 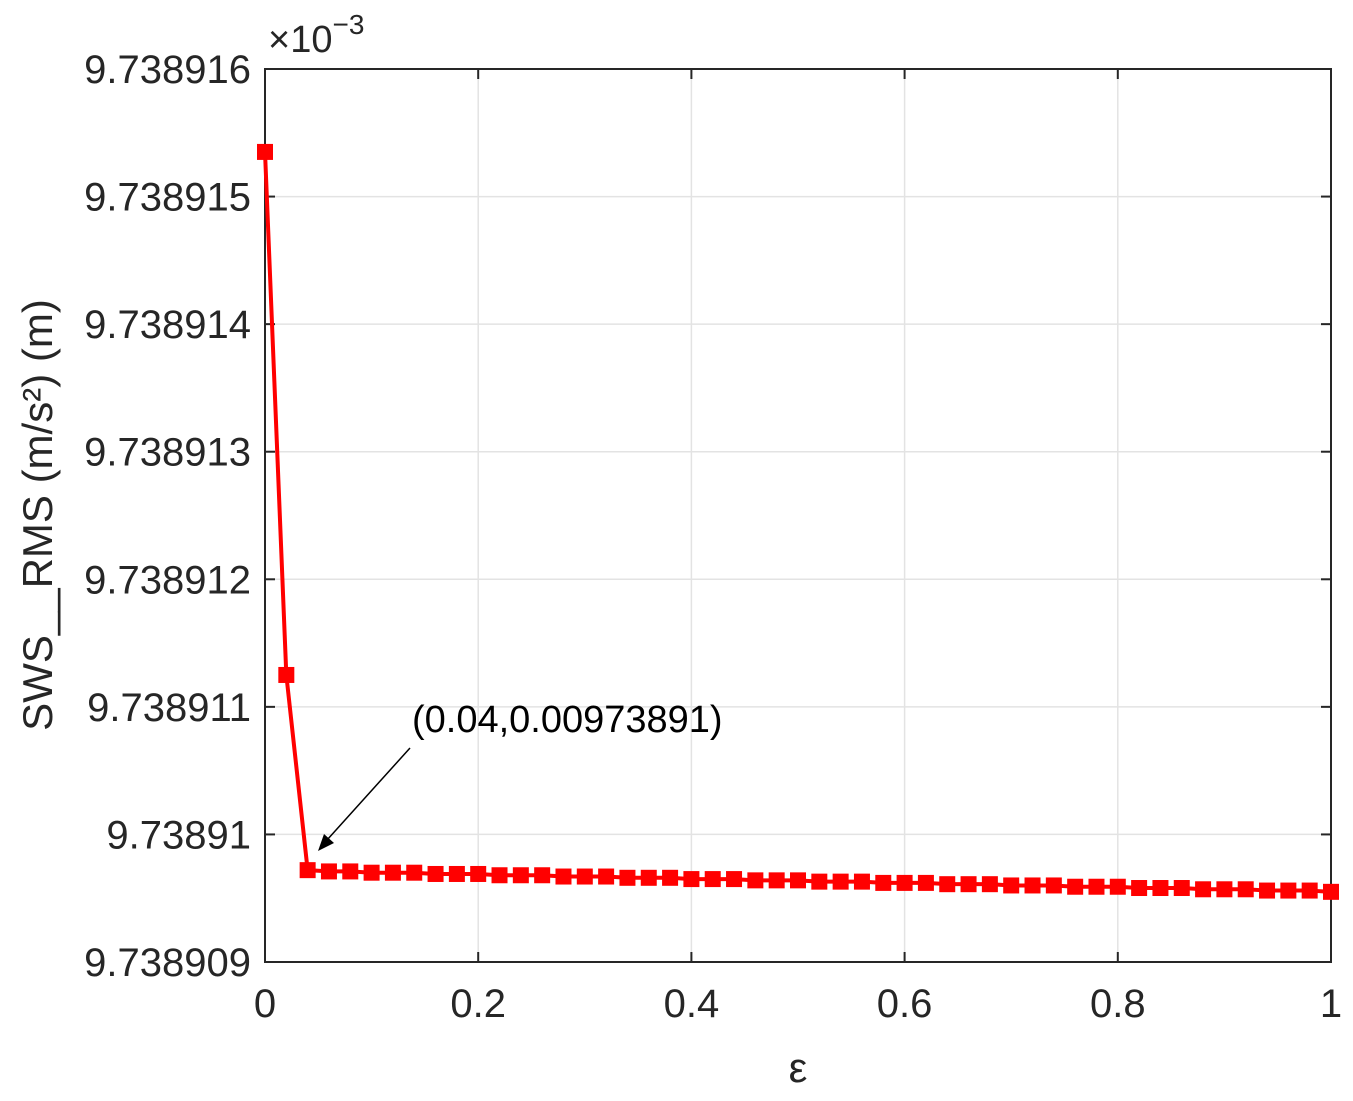 What do you see at coordinates (905, 1004) in the screenshot?
I see `x-tick-label: 0.6` at bounding box center [905, 1004].